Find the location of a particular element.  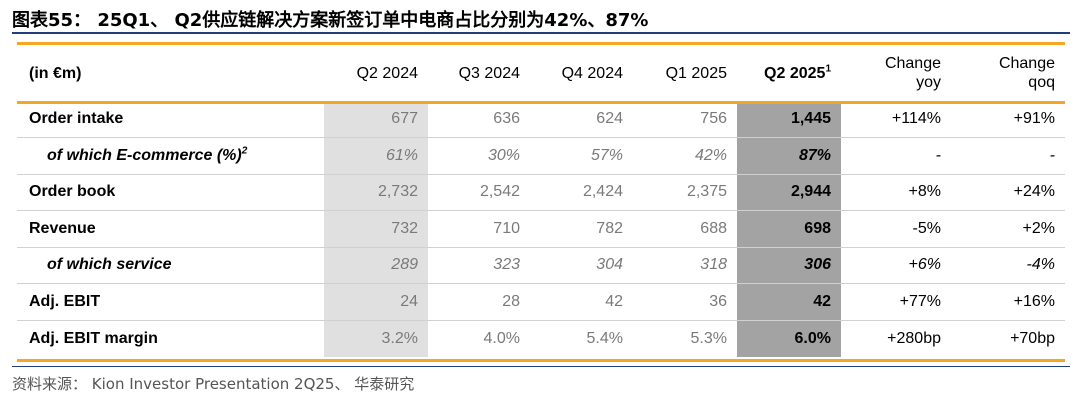

cell-q4-2024: 2,424 is located at coordinates (581, 192).